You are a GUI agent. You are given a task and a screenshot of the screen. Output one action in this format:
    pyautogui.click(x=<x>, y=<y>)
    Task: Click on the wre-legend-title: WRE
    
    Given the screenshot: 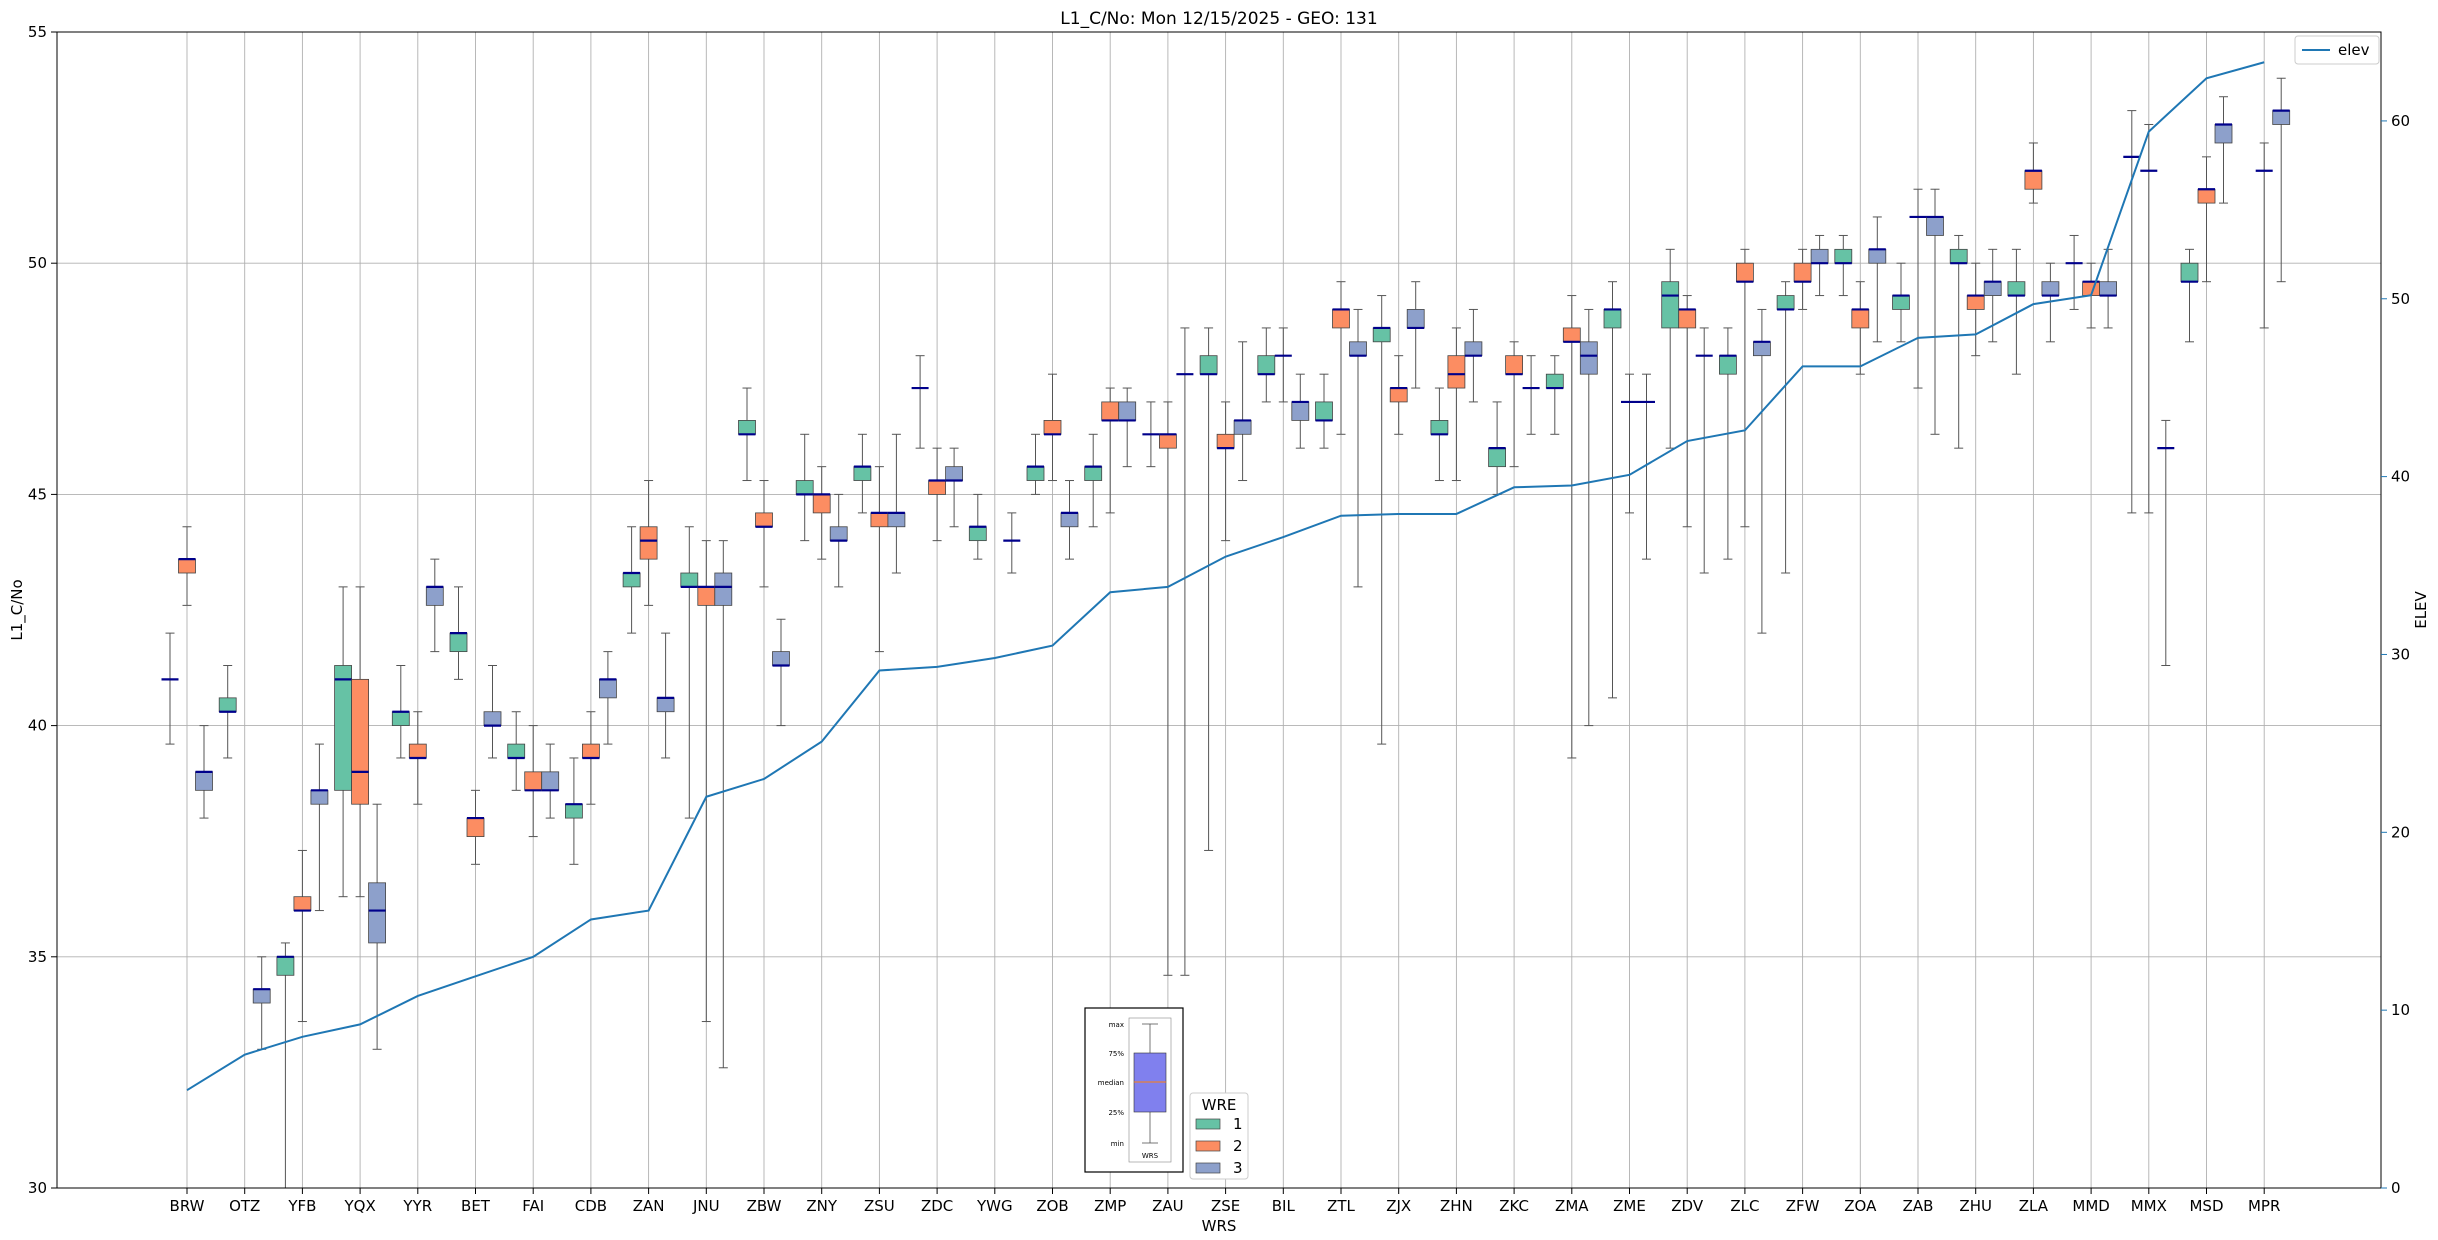 What is the action you would take?
    pyautogui.click(x=1219, y=1105)
    